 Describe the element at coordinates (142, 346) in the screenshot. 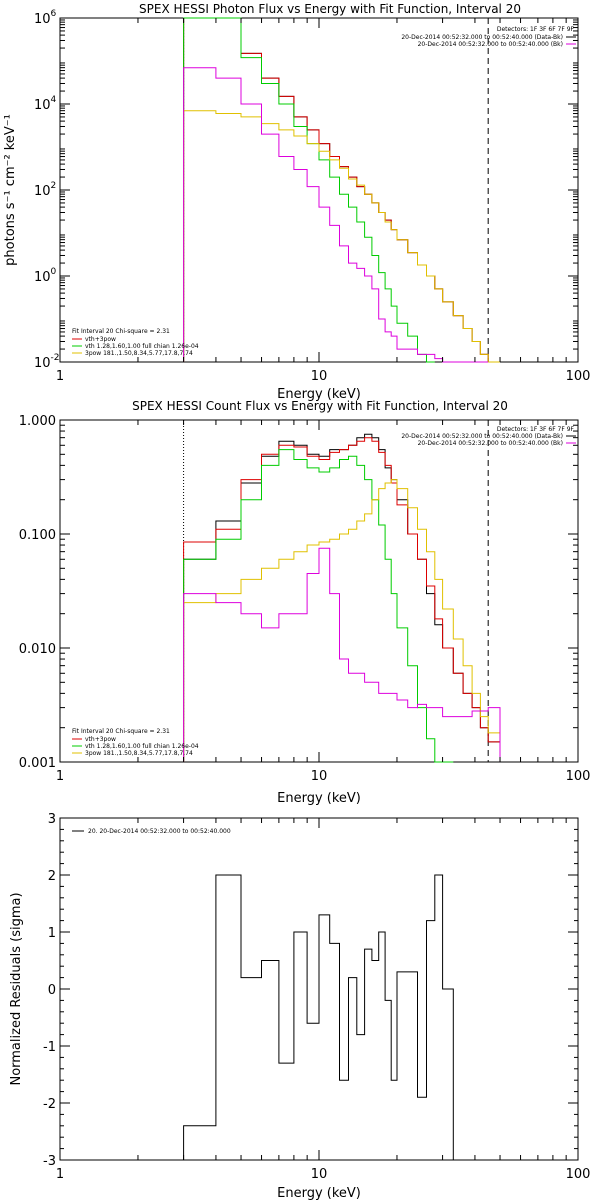

I see `photon-legend-thermal: vth 1.28,1.60,1.00 full chian 1.26e-04` at that location.